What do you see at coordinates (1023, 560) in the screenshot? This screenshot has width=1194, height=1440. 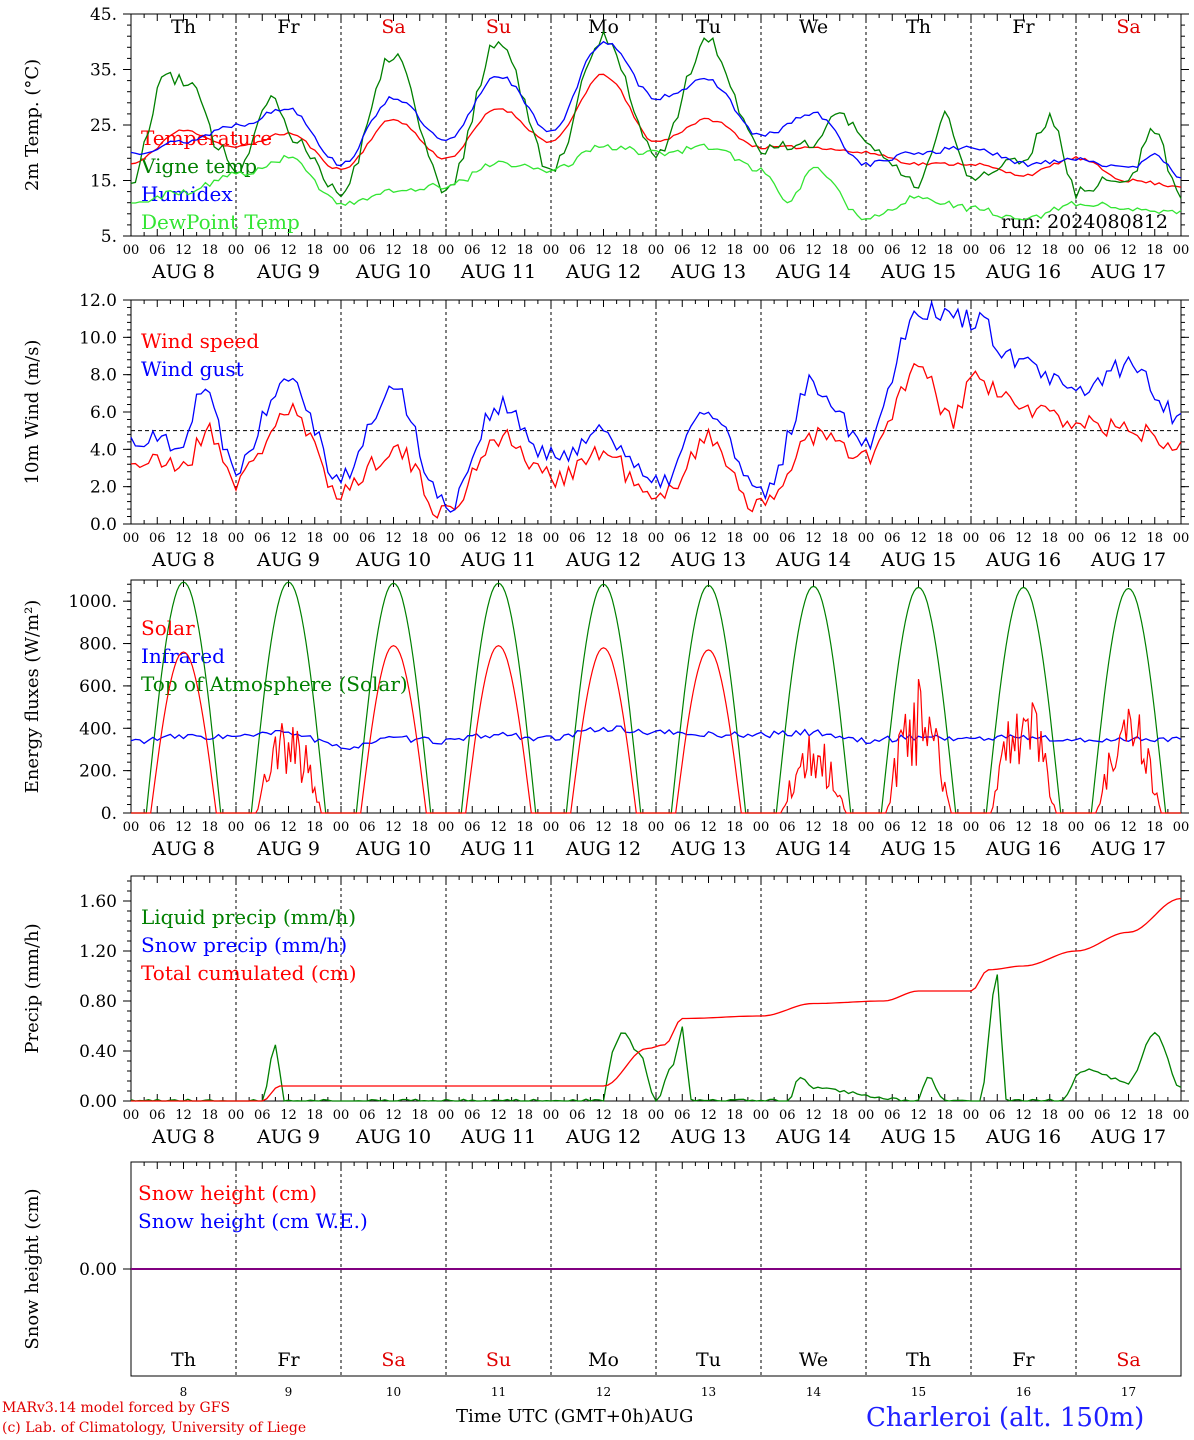 I see `date-label: AUG 16` at bounding box center [1023, 560].